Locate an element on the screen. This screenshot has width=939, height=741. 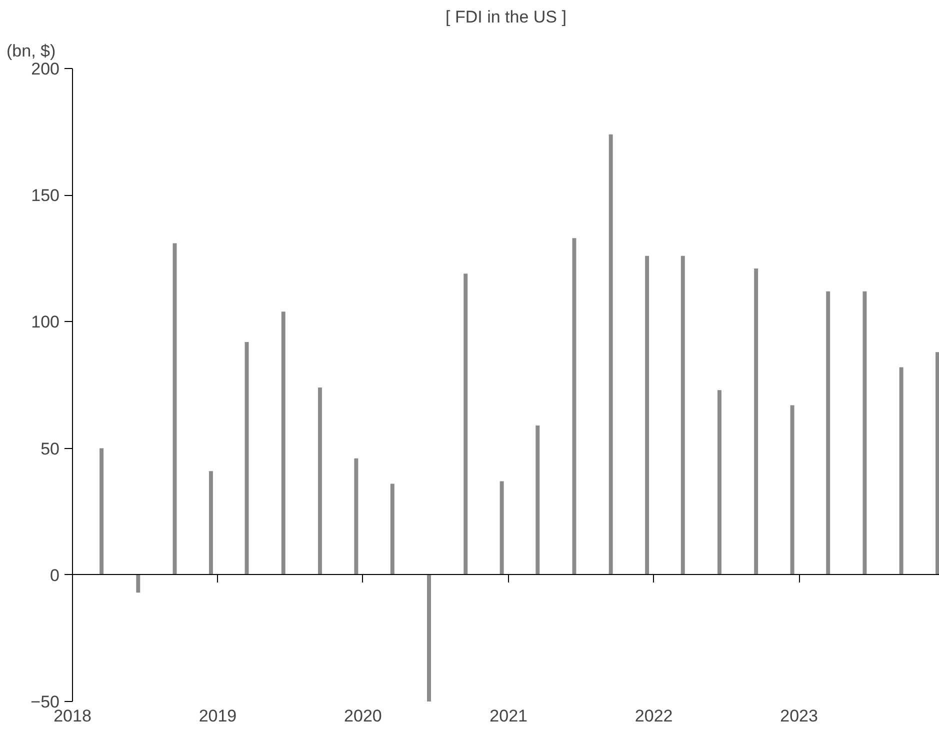
x-tick-label: 2021 is located at coordinates (509, 716).